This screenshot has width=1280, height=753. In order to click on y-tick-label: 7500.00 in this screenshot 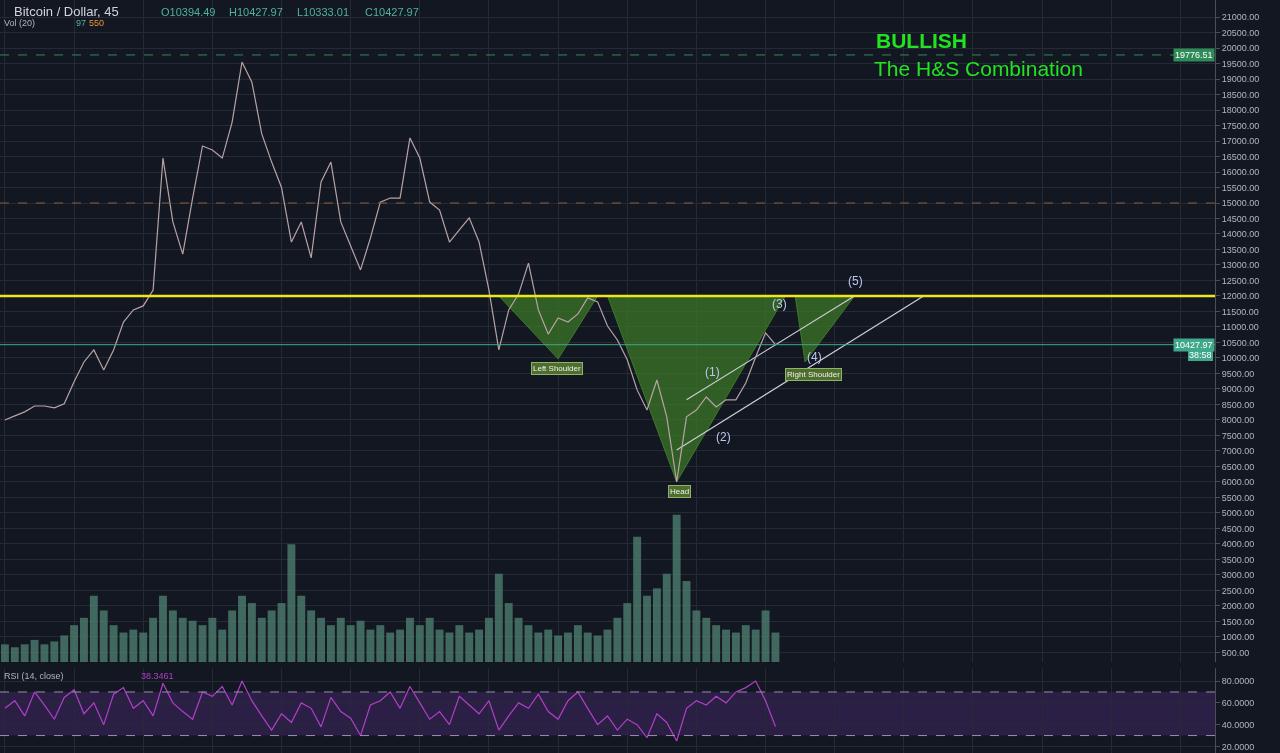, I will do `click(1238, 435)`.